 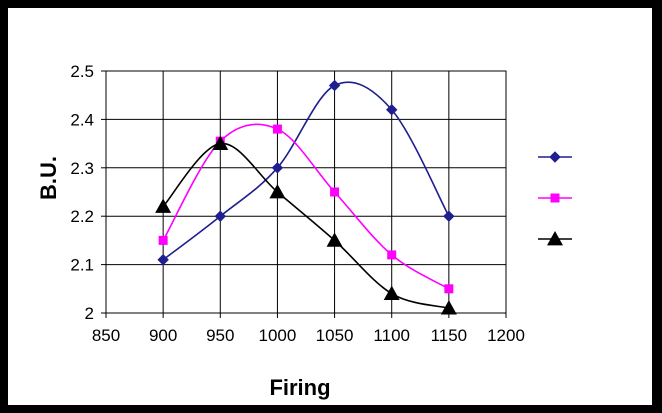 What do you see at coordinates (82, 71) in the screenshot?
I see `y-tick-label: 2.5` at bounding box center [82, 71].